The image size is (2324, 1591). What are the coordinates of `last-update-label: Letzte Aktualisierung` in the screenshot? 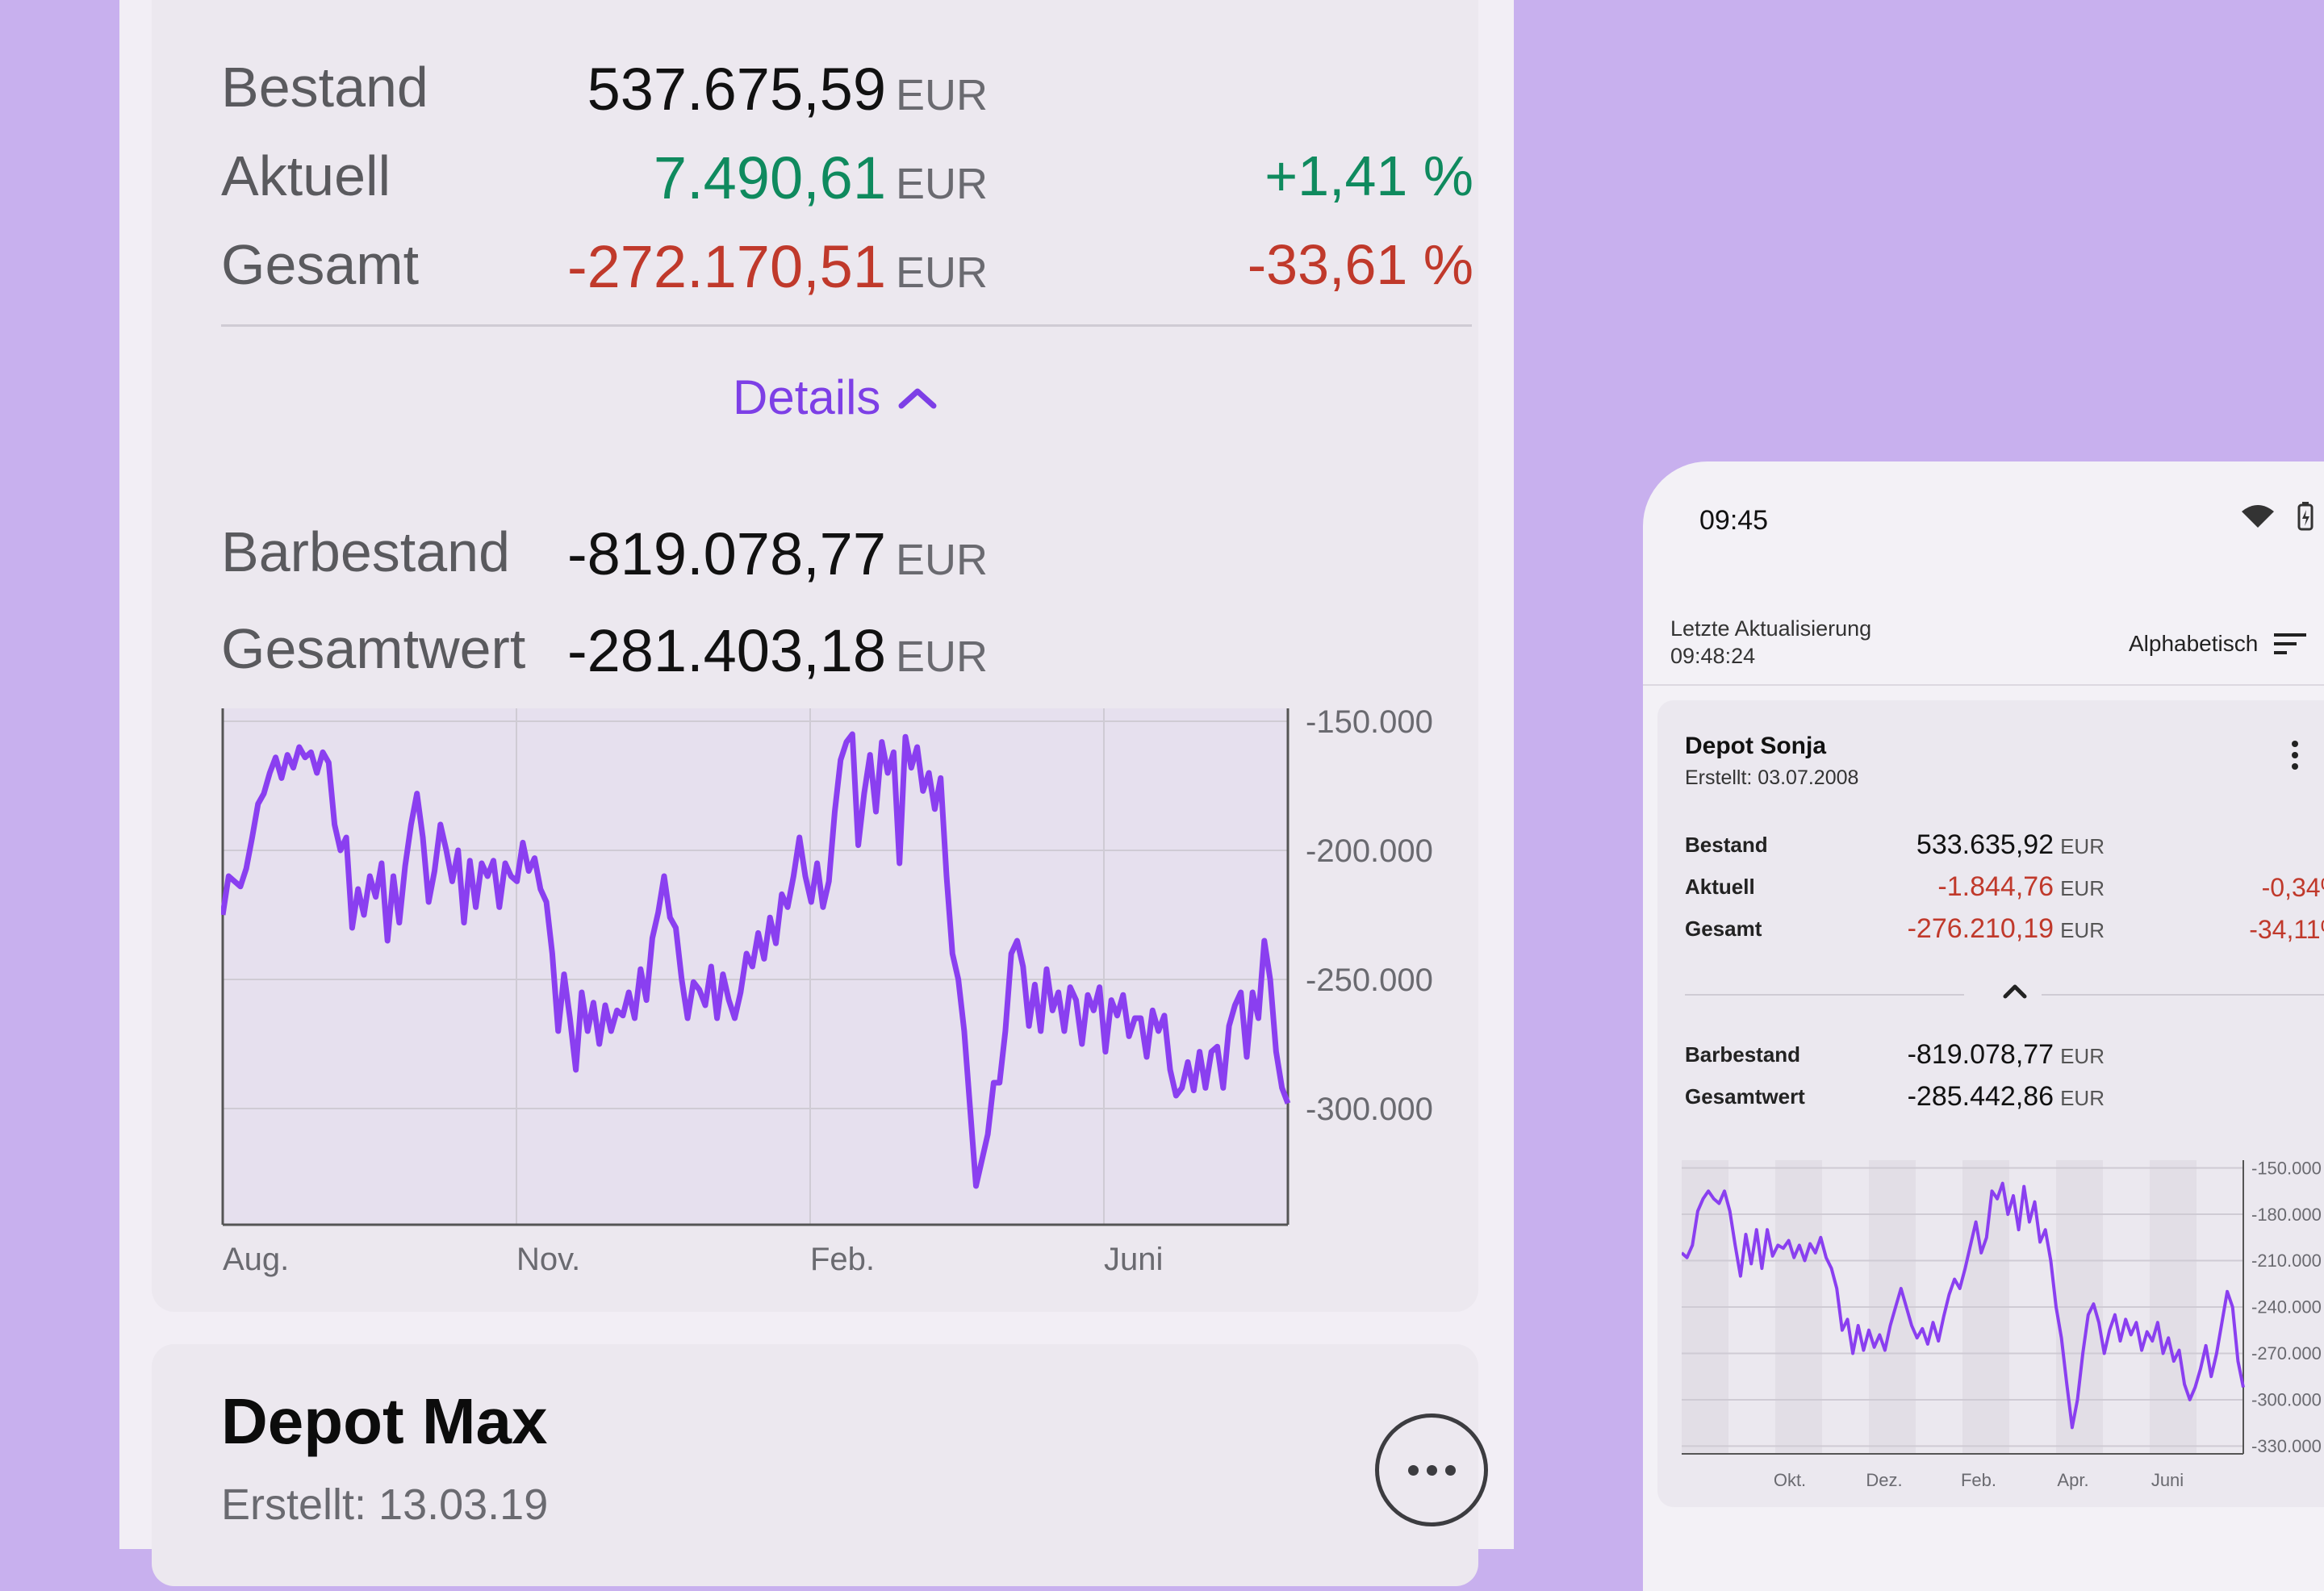 It's located at (1771, 629).